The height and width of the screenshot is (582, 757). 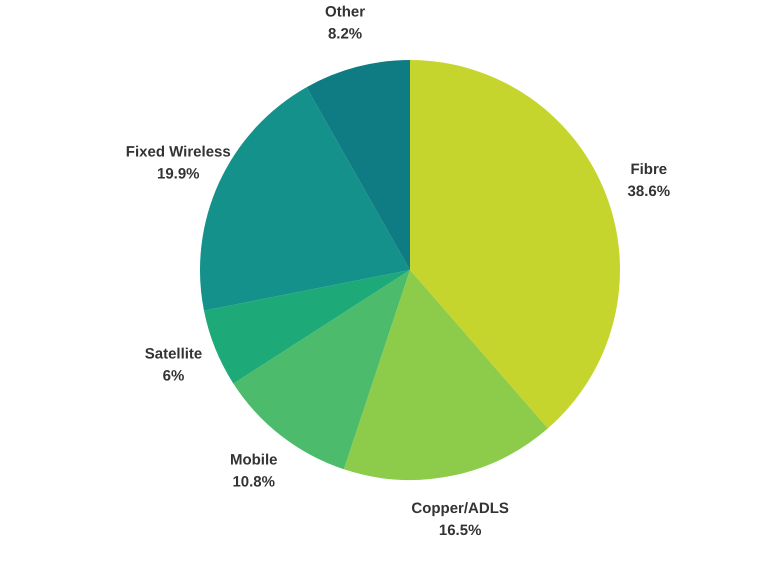 I want to click on slice-label: Fibre, so click(x=649, y=169).